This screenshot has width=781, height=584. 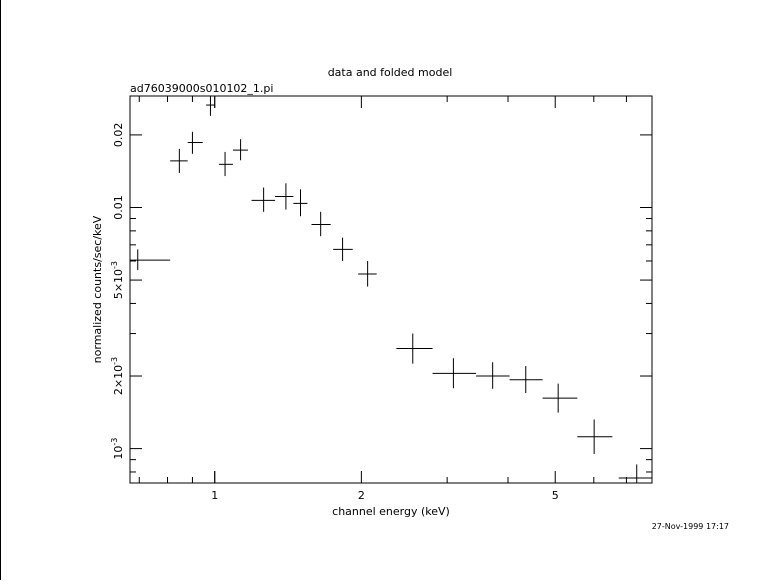 I want to click on x-axis-label: channel energy (keV), so click(x=391, y=511).